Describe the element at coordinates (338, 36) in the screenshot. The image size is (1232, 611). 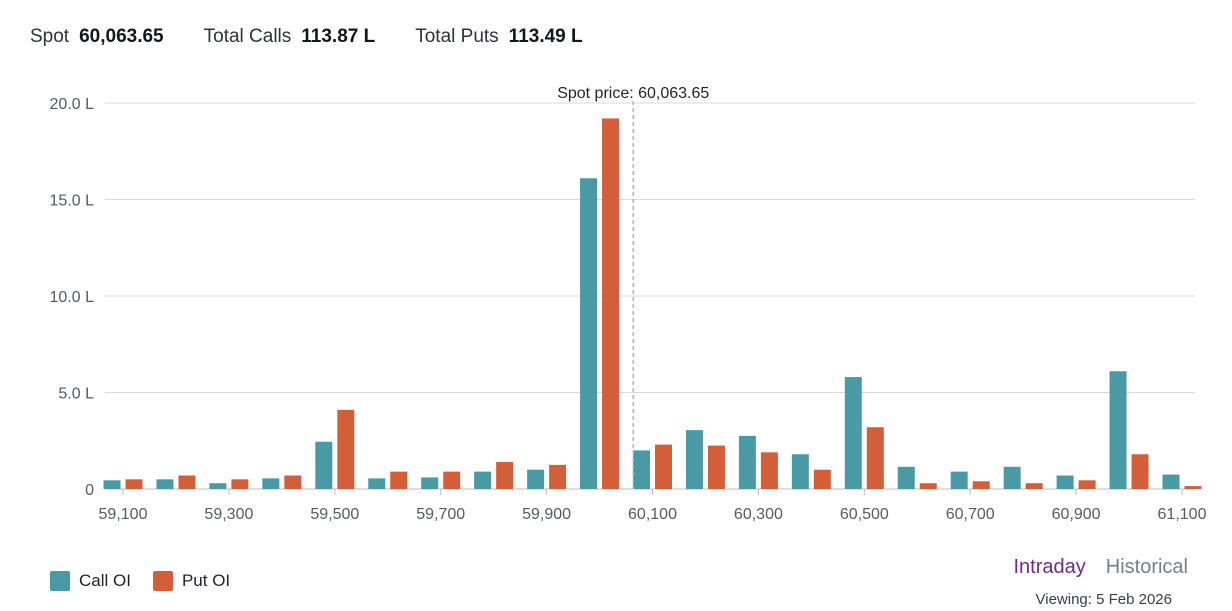
I see `total-calls-value: 113.87 L` at that location.